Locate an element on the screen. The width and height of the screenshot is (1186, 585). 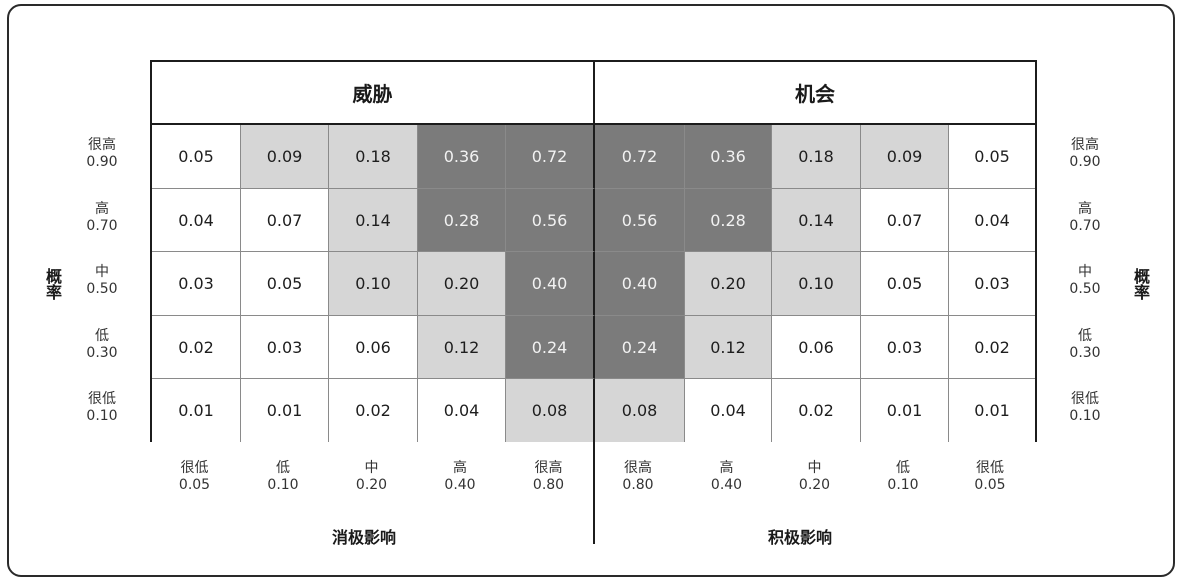
probability-label-left: 低 0.30 is located at coordinates (102, 345).